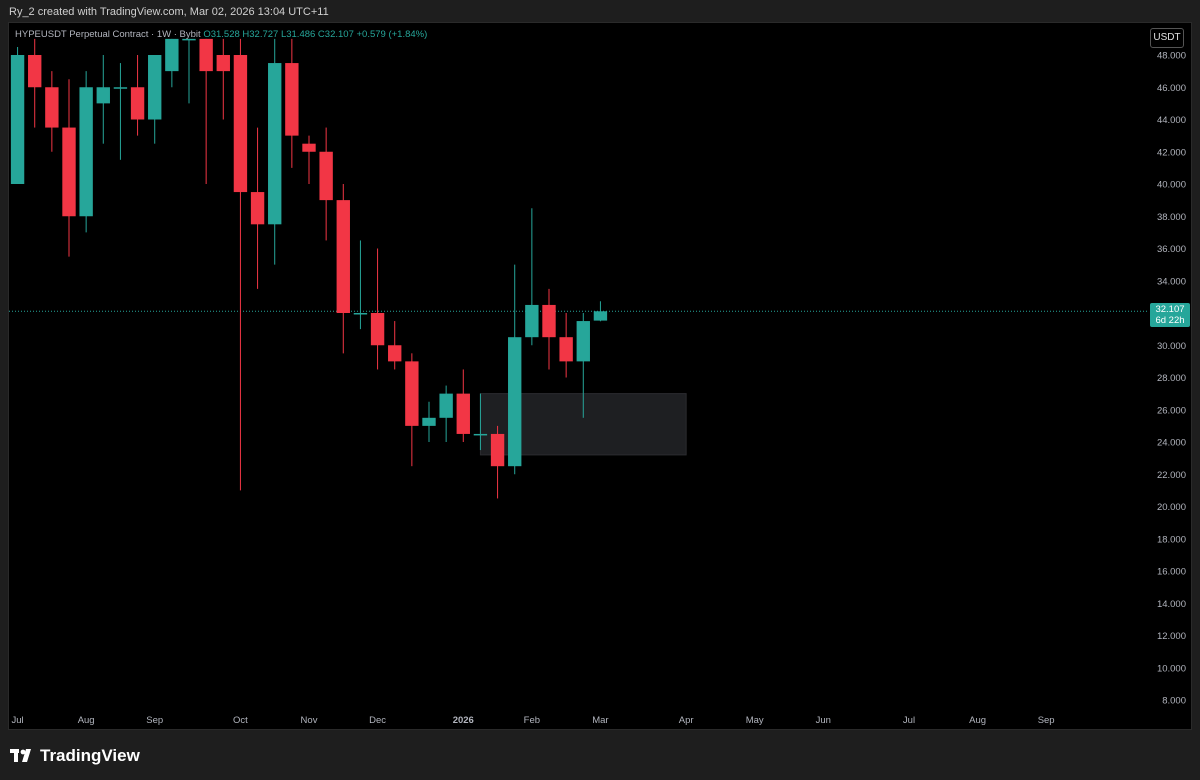 The width and height of the screenshot is (1200, 780). What do you see at coordinates (1171, 217) in the screenshot?
I see `y-tick-label: 38.000` at bounding box center [1171, 217].